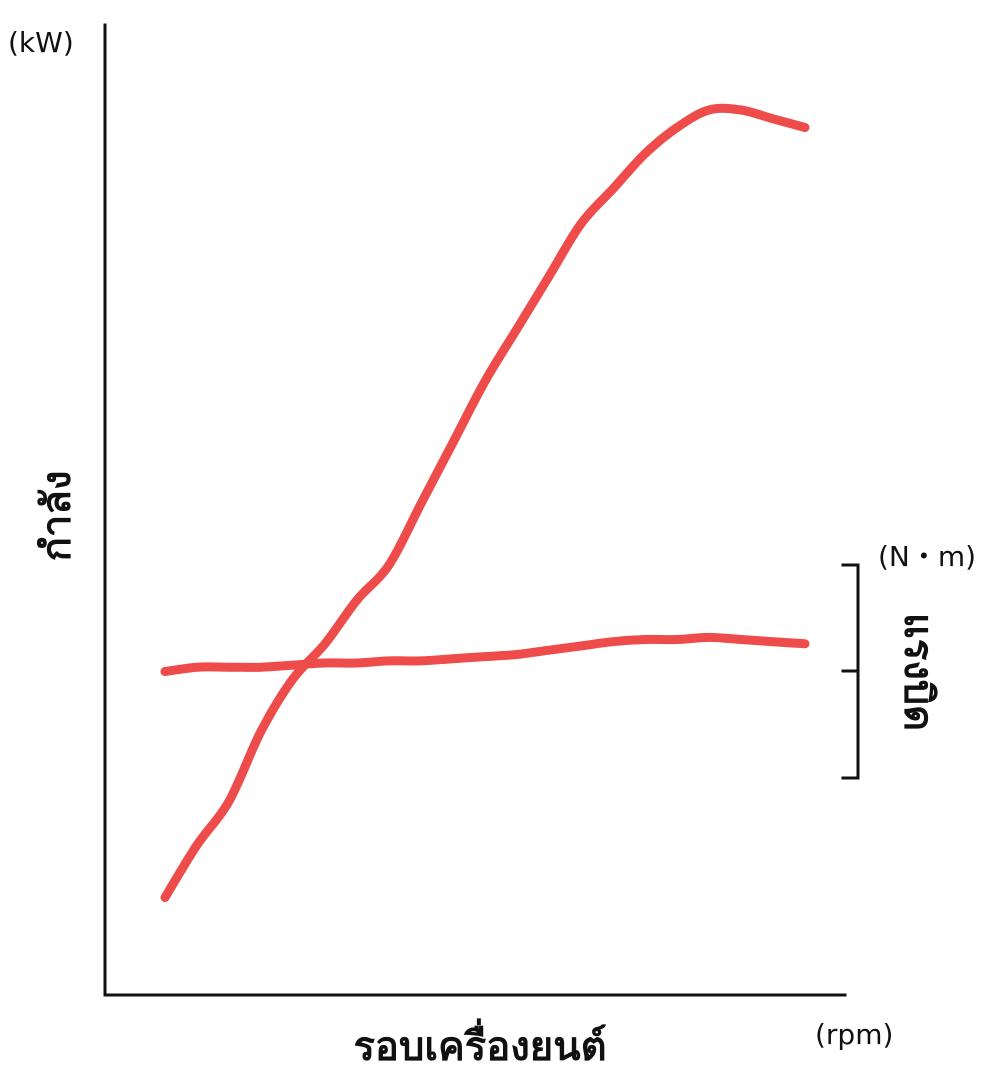 This screenshot has width=1000, height=1085. I want to click on torque-curve, so click(485, 654).